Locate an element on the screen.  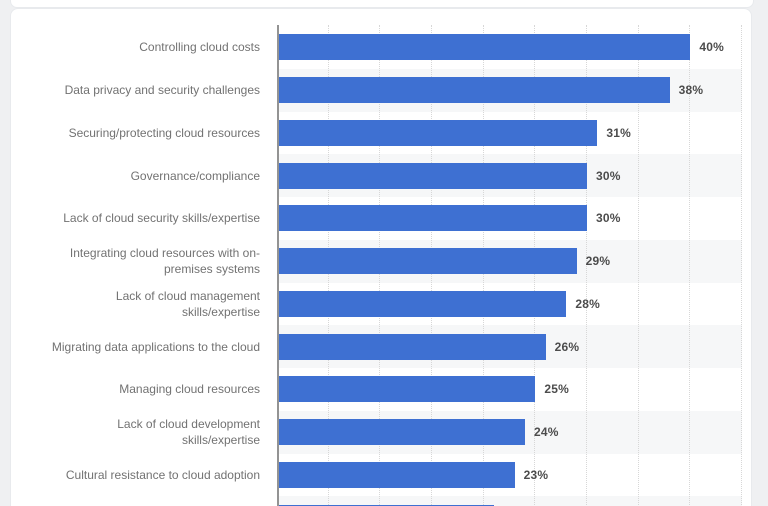
category-label-line: Data privacy and security challenges is located at coordinates (162, 90).